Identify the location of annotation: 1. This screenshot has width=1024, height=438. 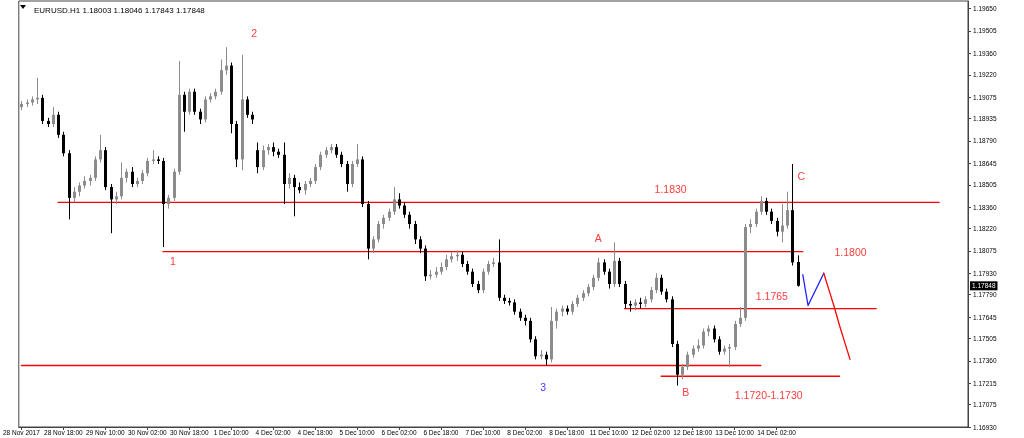
(173, 260).